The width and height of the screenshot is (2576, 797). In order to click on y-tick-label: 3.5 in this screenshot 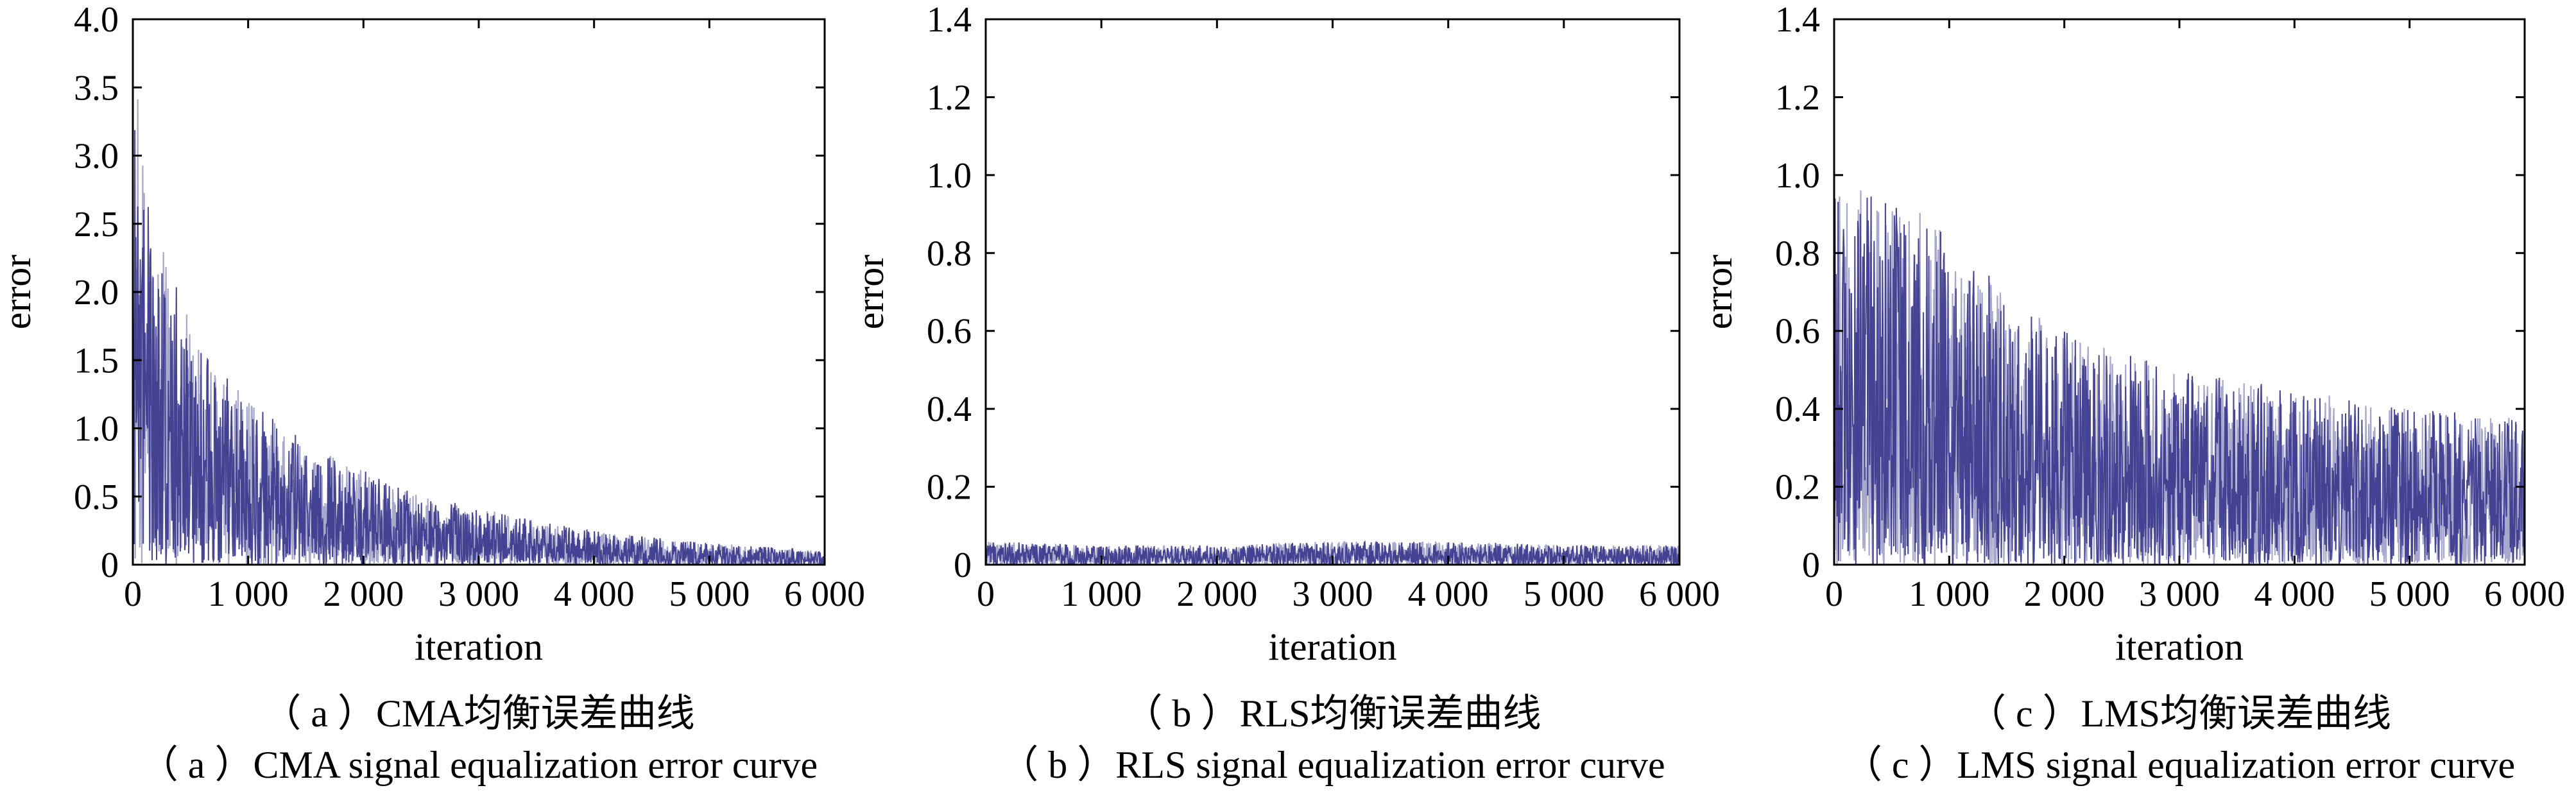, I will do `click(96, 88)`.